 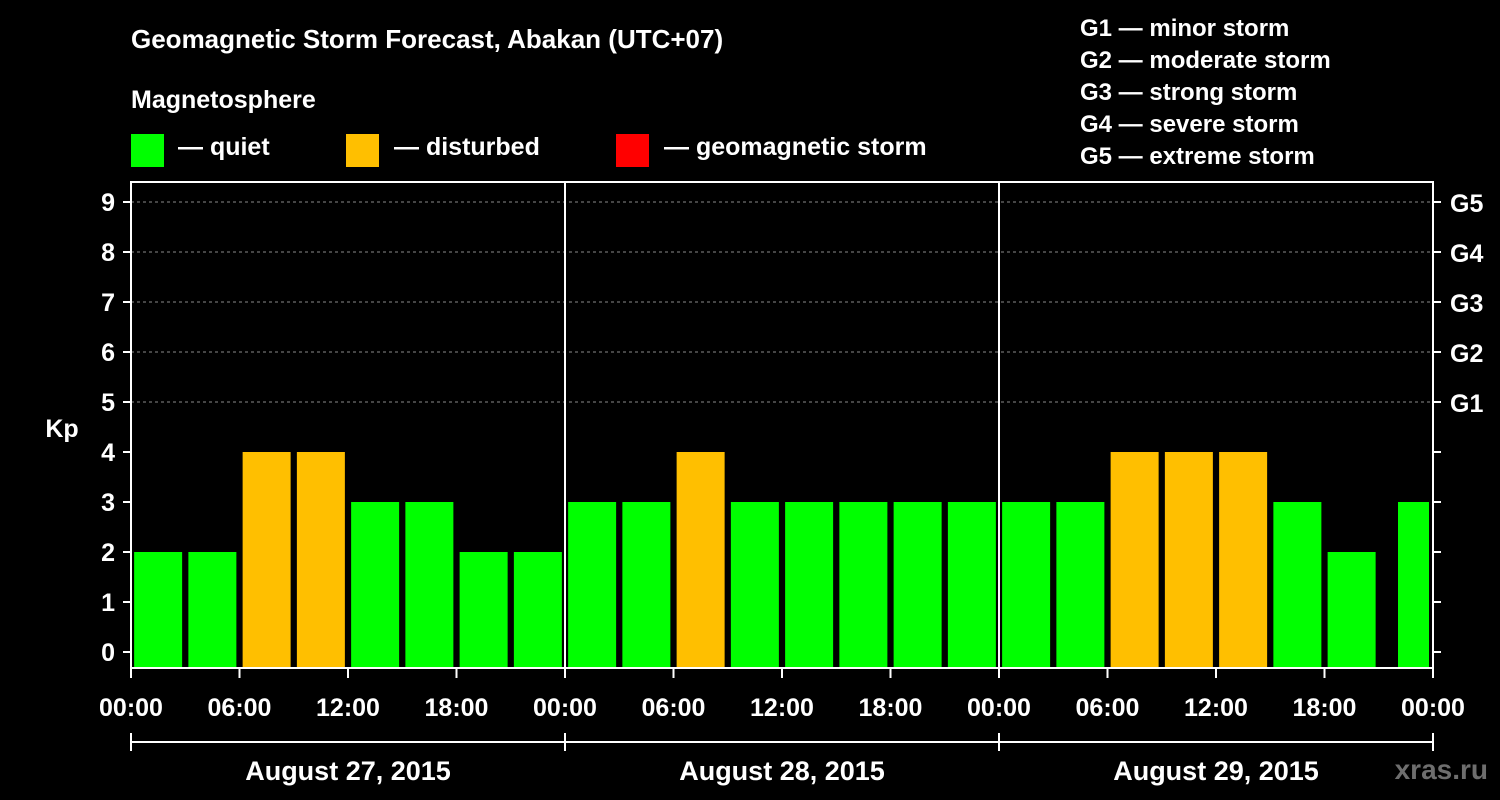 What do you see at coordinates (1185, 28) in the screenshot?
I see `g-scale-item-g1: G1 — minor storm` at bounding box center [1185, 28].